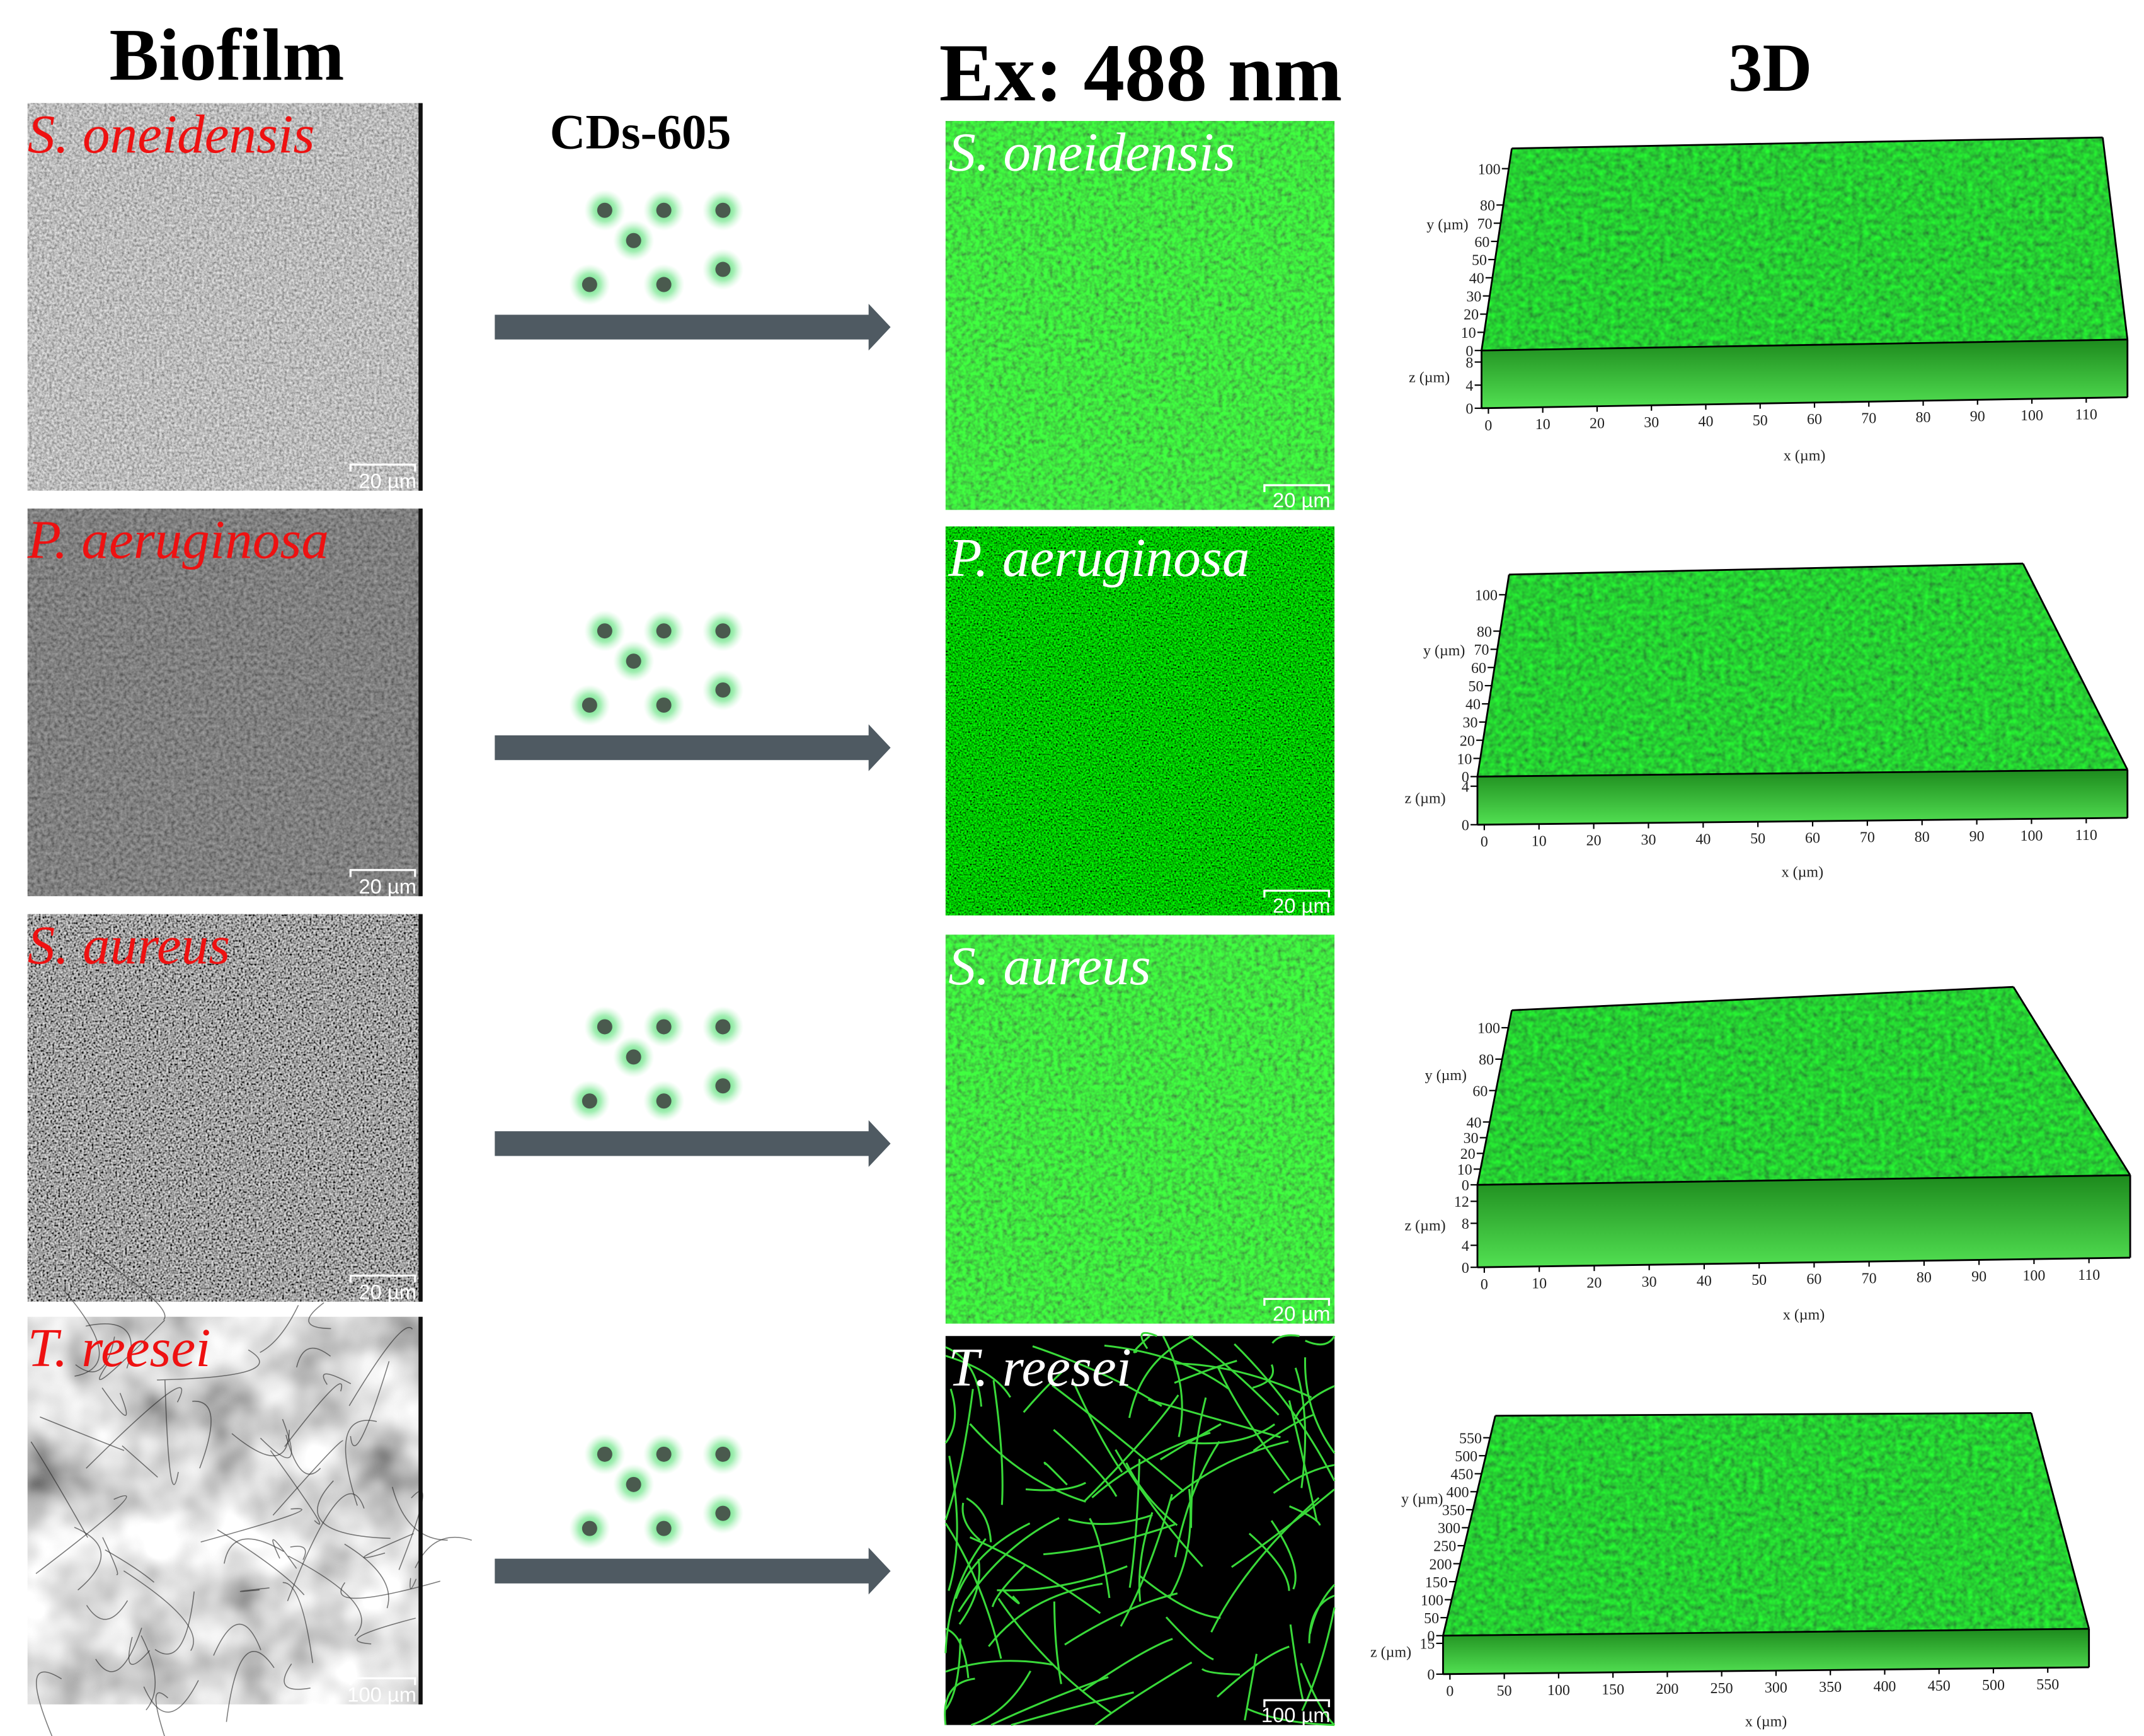 This screenshot has height=1736, width=2144. Describe the element at coordinates (172, 133) in the screenshot. I see `species-label: S. oneidensis` at that location.